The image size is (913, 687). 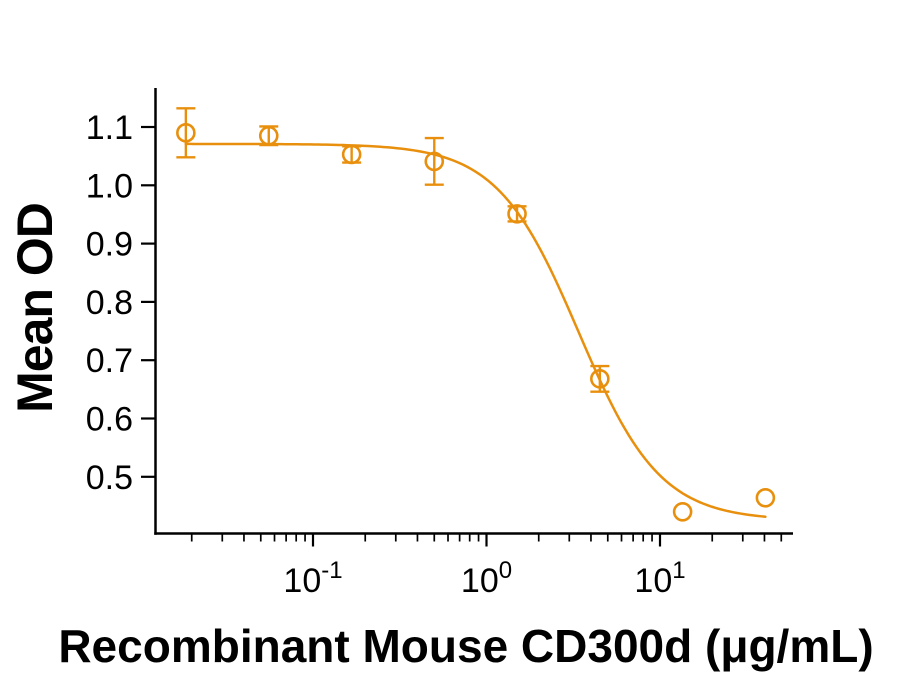 I want to click on y-tick-label: 0.8, so click(x=109, y=303).